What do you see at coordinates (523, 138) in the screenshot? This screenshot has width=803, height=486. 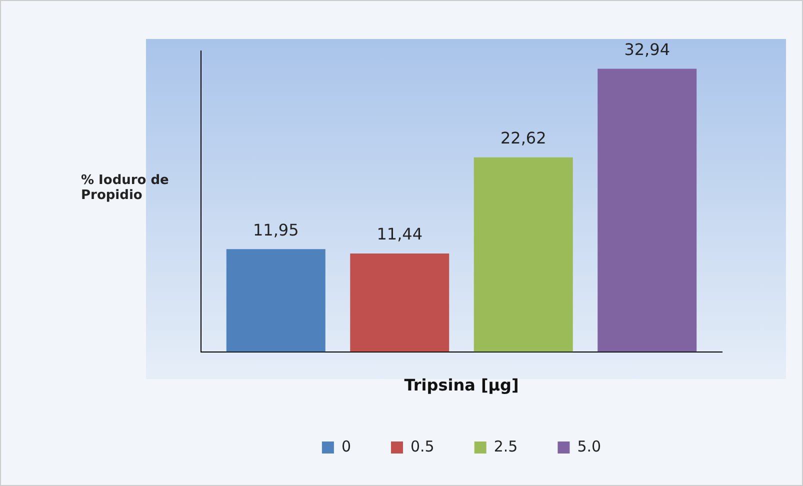 I see `data-label: 22,62` at bounding box center [523, 138].